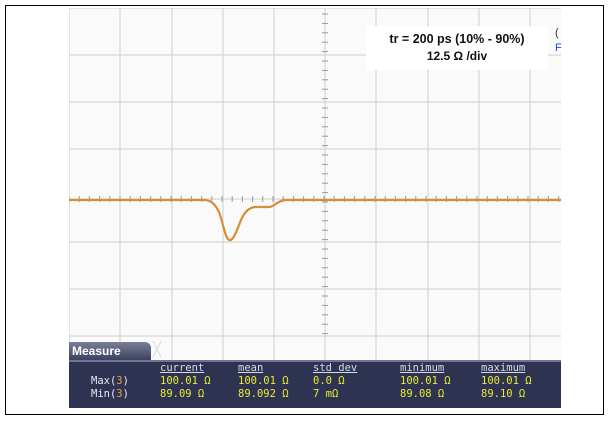  What do you see at coordinates (326, 394) in the screenshot?
I see `min-std-dev-value: 7 mΩ` at bounding box center [326, 394].